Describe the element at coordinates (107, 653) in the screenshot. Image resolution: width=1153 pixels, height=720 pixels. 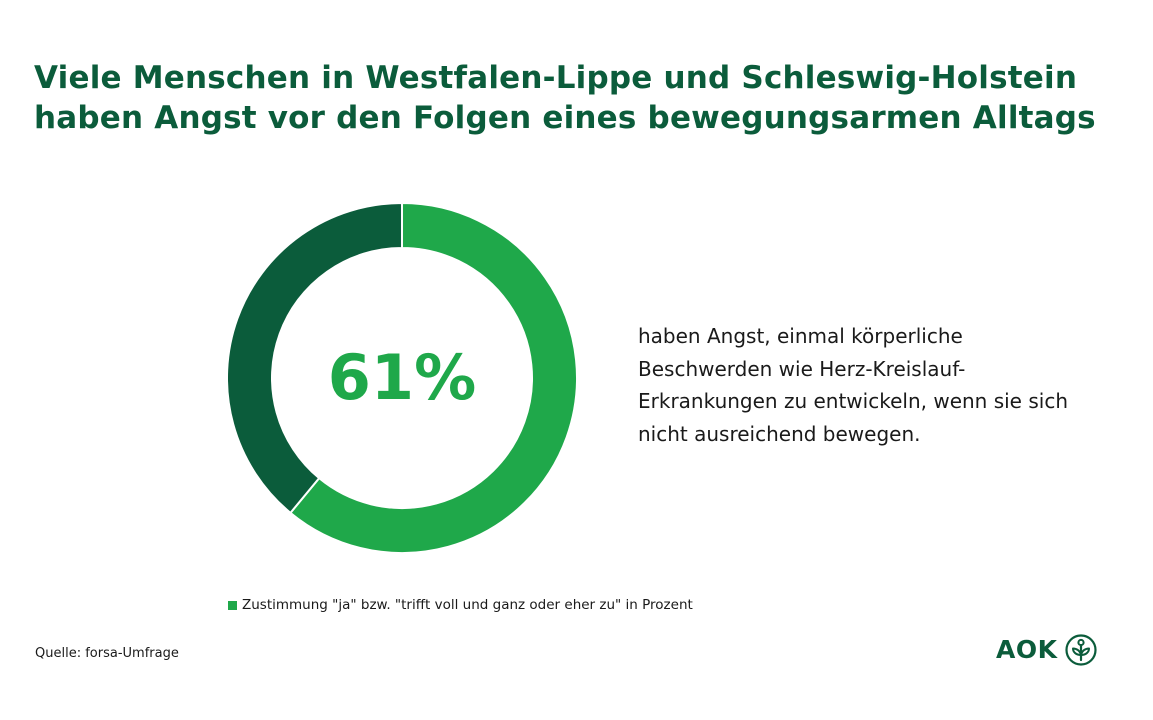
I see `source-note: Quelle: forsa-Umfrage` at that location.